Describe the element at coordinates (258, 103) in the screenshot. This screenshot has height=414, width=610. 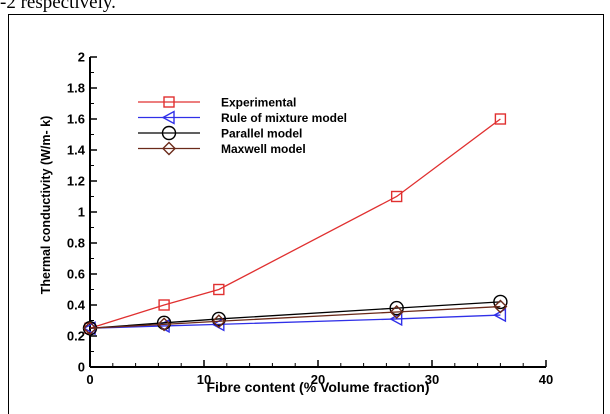
I see `legend-label: Experimental` at that location.